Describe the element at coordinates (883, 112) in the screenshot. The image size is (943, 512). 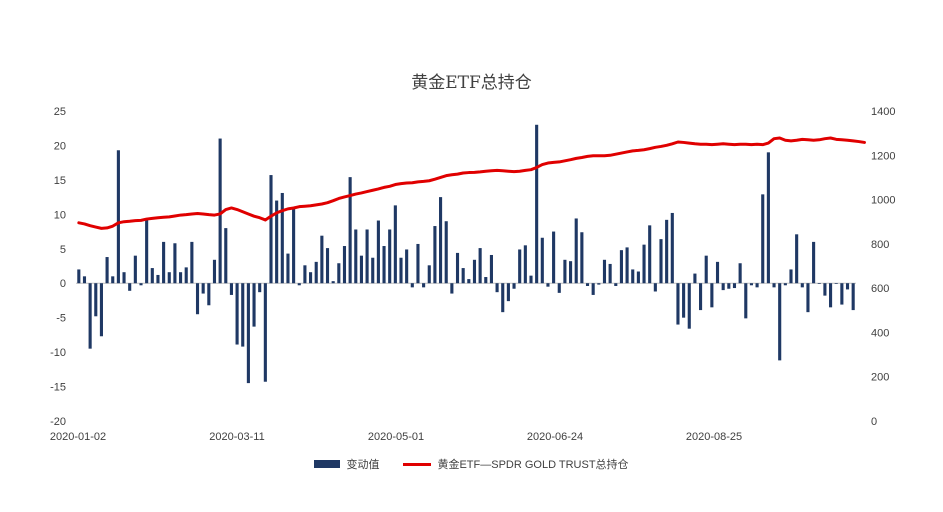
I see `y-right-tick-label: 1400` at that location.